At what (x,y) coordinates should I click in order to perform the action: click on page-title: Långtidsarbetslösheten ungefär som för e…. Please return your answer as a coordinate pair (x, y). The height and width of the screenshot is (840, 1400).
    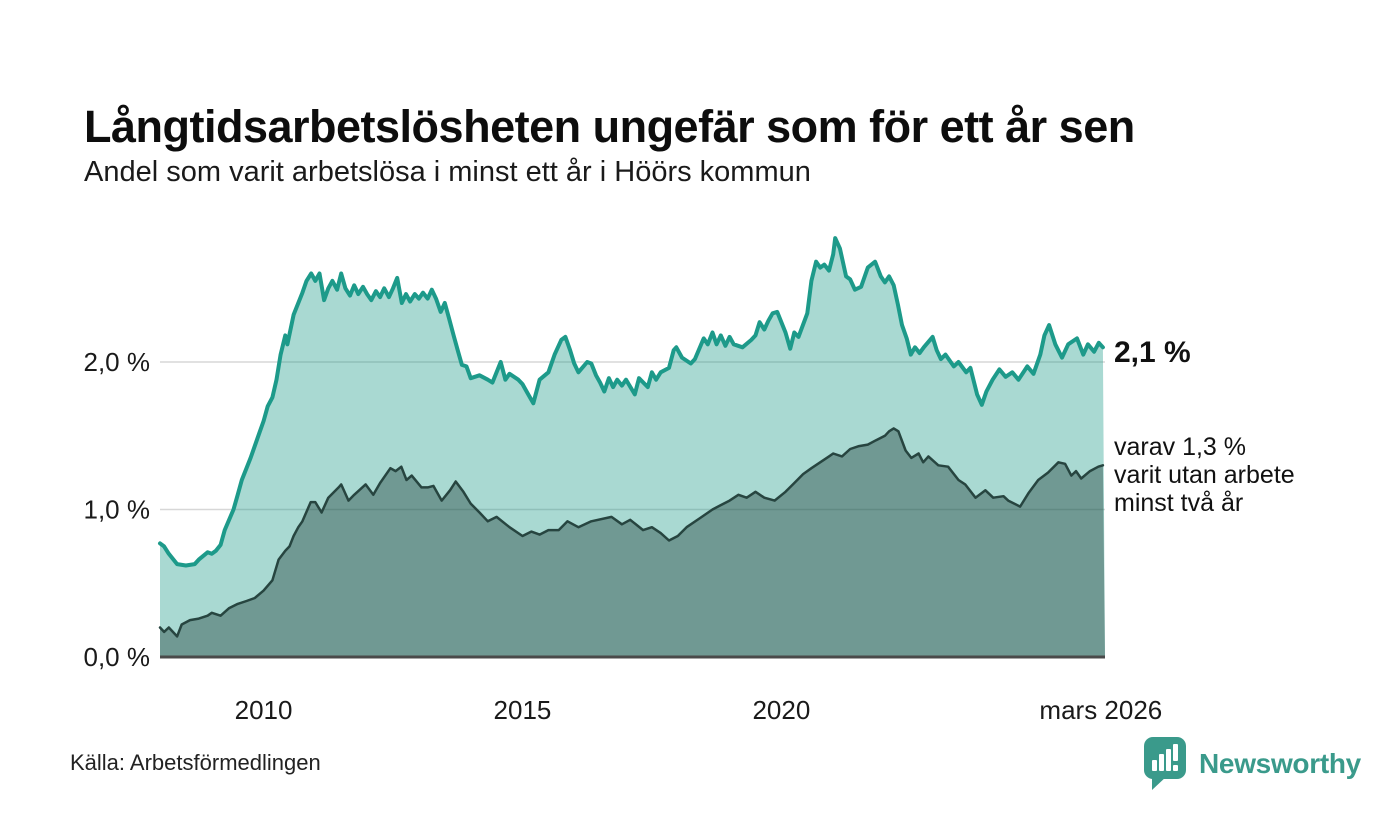
    Looking at the image, I should click on (609, 127).